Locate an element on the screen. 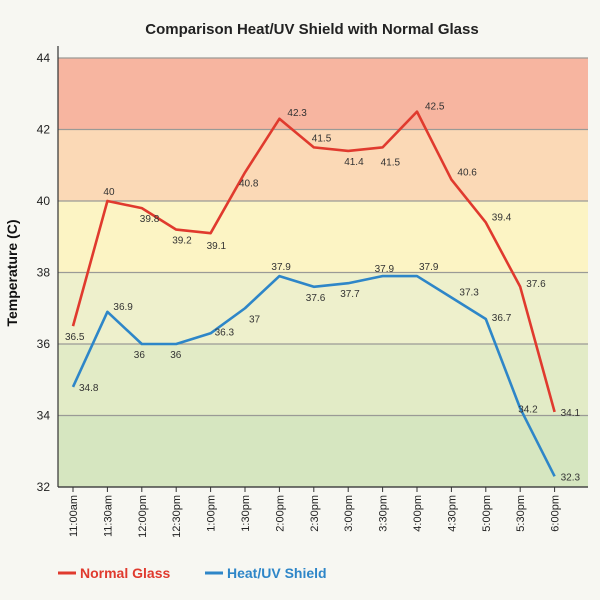  data-label: 40.8 is located at coordinates (249, 183).